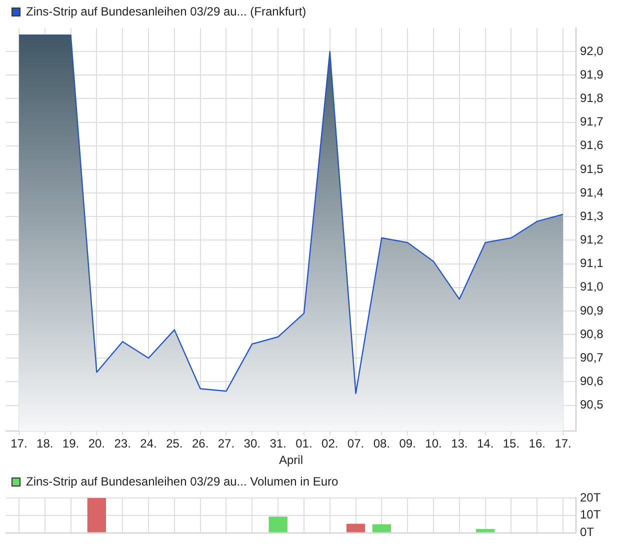  What do you see at coordinates (291, 460) in the screenshot?
I see `x-axis-title: April` at bounding box center [291, 460].